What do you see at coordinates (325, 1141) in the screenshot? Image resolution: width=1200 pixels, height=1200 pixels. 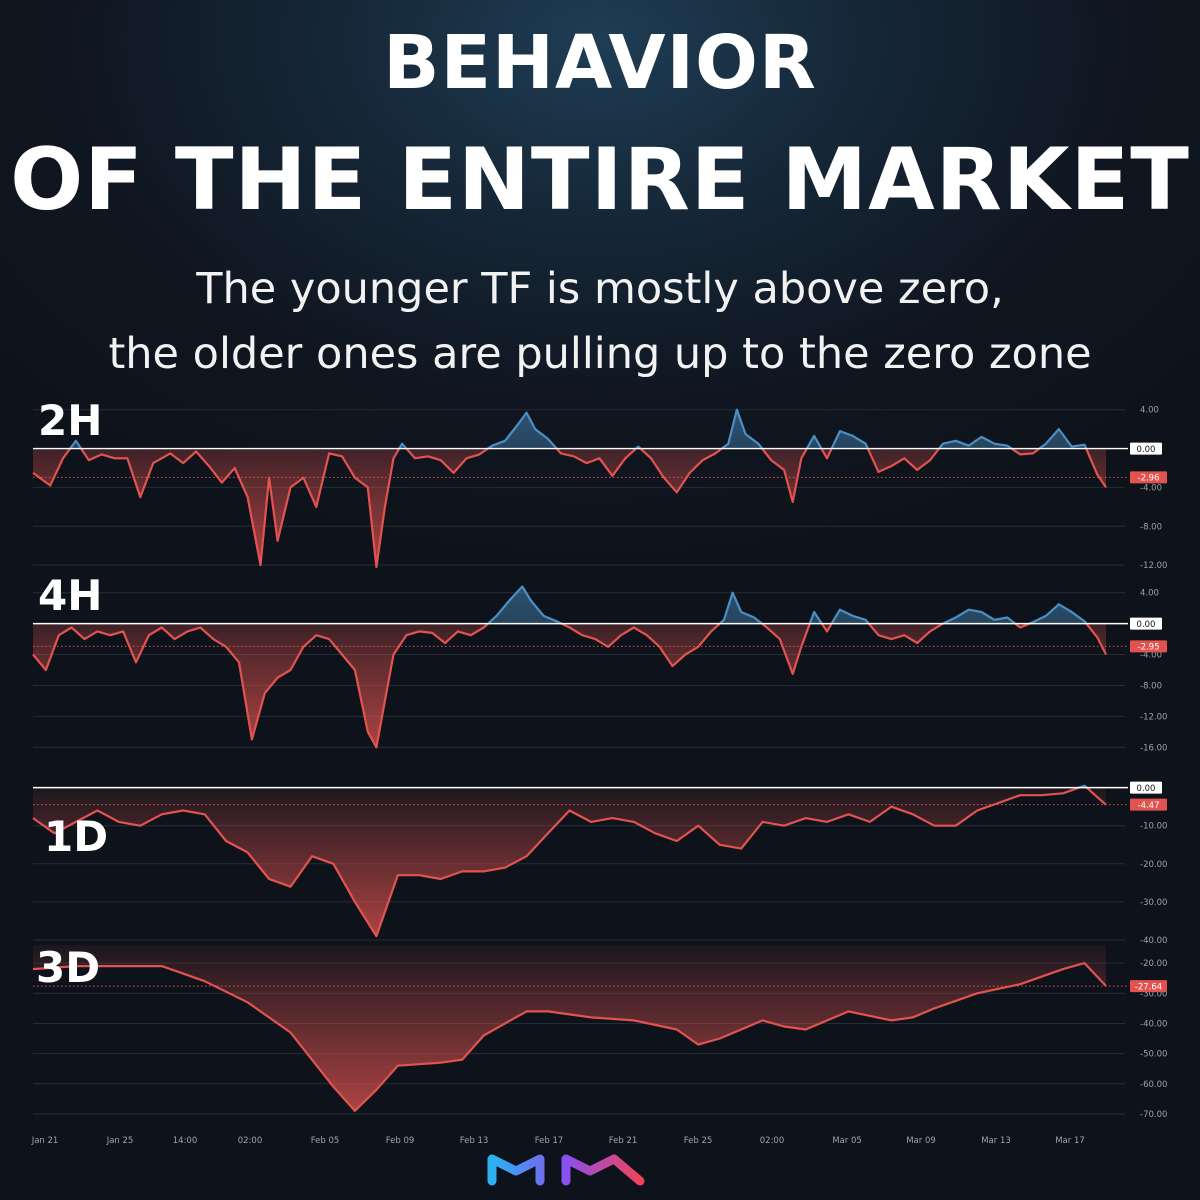 I see `x-tick-label: Feb 05` at bounding box center [325, 1141].